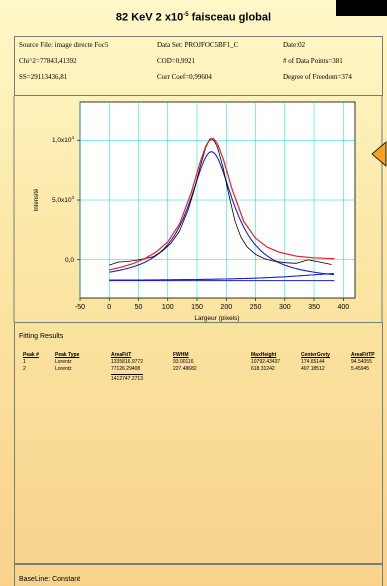 Image resolution: width=387 pixels, height=586 pixels. I want to click on baseline-label: BaseLine: Constant, so click(50, 579).